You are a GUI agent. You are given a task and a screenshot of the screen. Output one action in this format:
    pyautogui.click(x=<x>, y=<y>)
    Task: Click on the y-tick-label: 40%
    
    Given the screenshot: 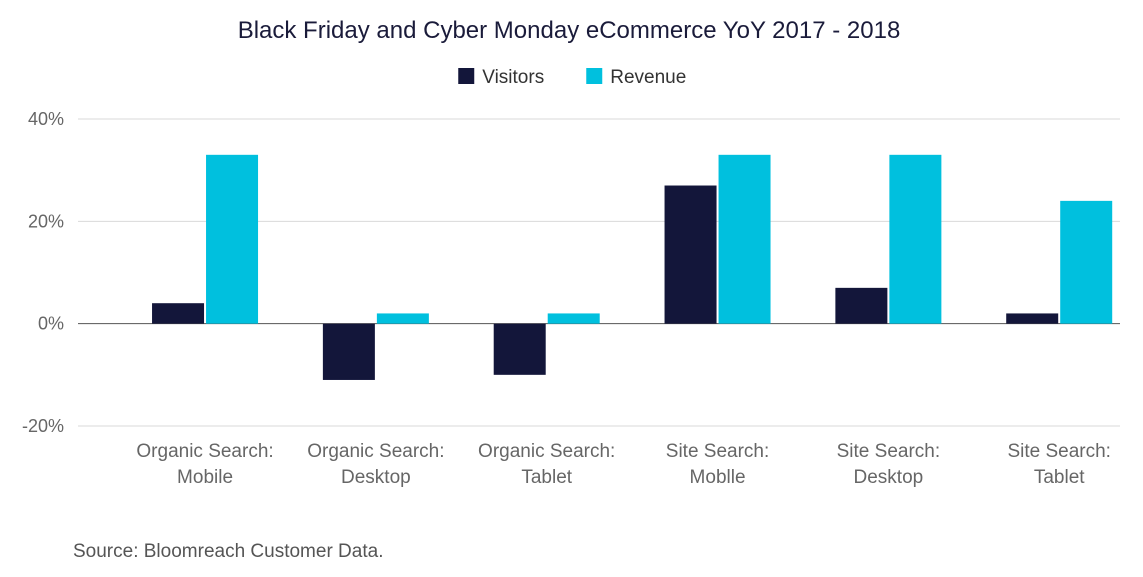 What is the action you would take?
    pyautogui.click(x=46, y=119)
    